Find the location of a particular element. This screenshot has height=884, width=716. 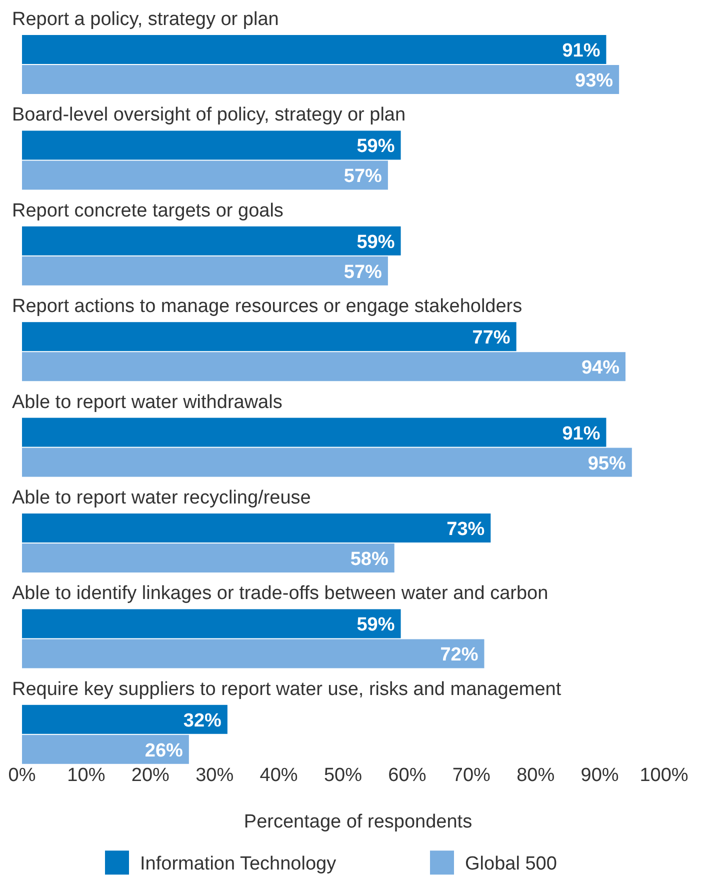

y-tick-label: Report a policy, strategy or plan is located at coordinates (145, 19).